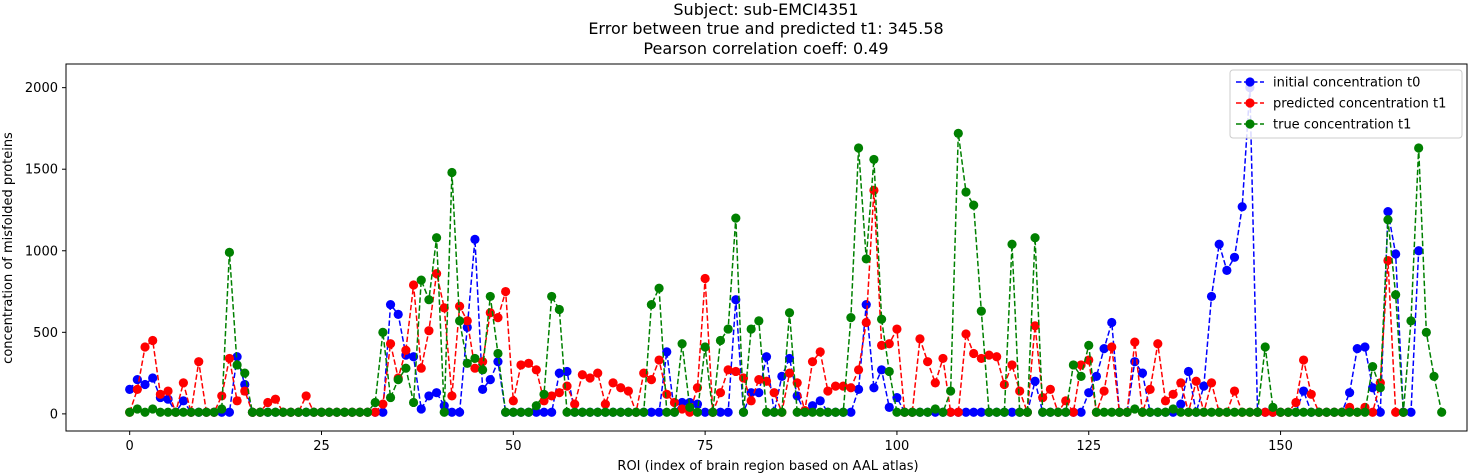 Image resolution: width=1473 pixels, height=474 pixels. I want to click on legend-item: initial concentration t0, so click(1328, 83).